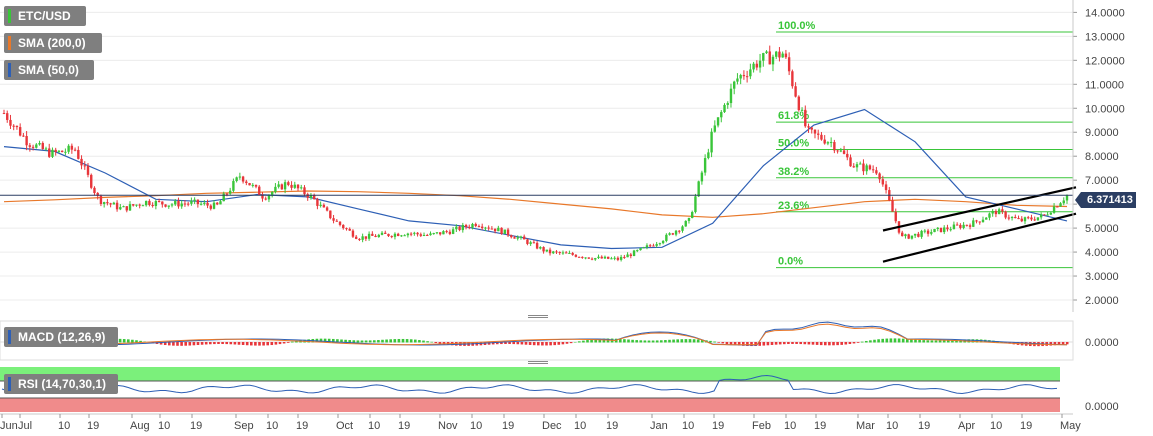 The image size is (1153, 436). What do you see at coordinates (61, 337) in the screenshot?
I see `legend-macd: MACD (12,26,9)` at bounding box center [61, 337].